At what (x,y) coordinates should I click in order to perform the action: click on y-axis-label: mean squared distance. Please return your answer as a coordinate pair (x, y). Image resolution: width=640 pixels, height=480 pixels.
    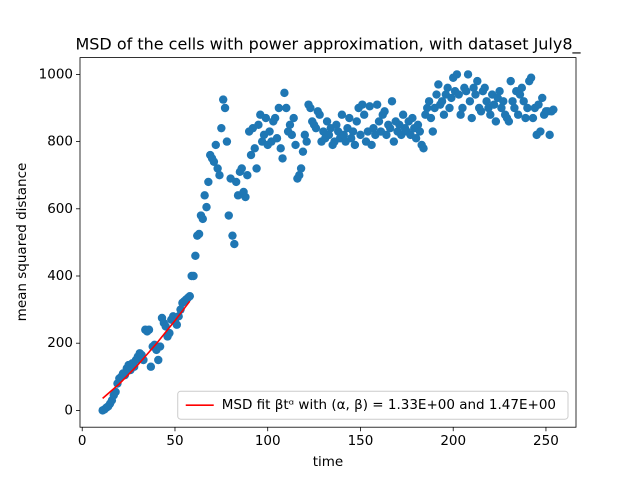
    Looking at the image, I should click on (22, 242).